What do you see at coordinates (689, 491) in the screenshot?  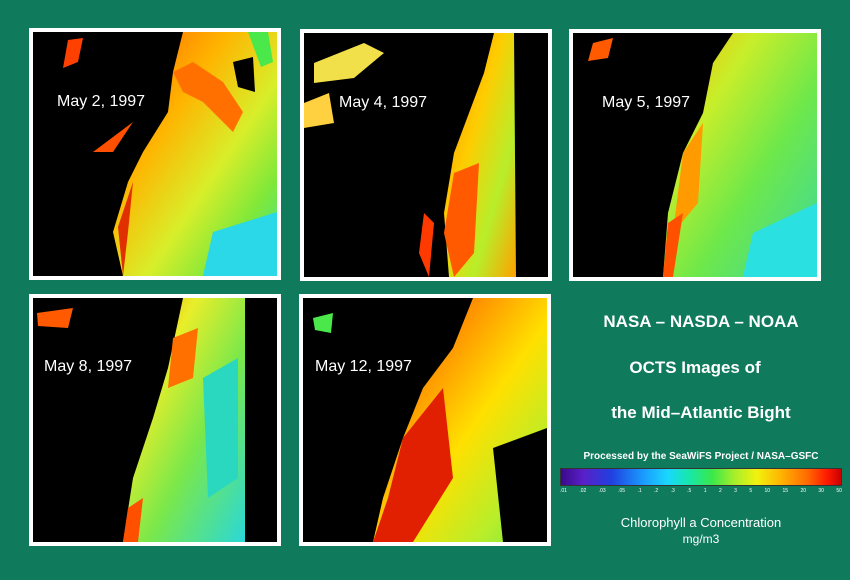 I see `tick-label: .5` at bounding box center [689, 491].